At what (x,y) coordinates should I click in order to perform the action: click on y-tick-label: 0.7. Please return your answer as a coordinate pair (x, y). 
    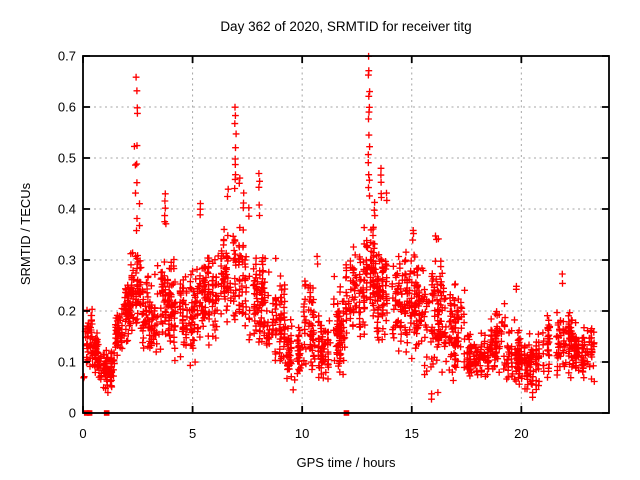
    Looking at the image, I should click on (67, 56).